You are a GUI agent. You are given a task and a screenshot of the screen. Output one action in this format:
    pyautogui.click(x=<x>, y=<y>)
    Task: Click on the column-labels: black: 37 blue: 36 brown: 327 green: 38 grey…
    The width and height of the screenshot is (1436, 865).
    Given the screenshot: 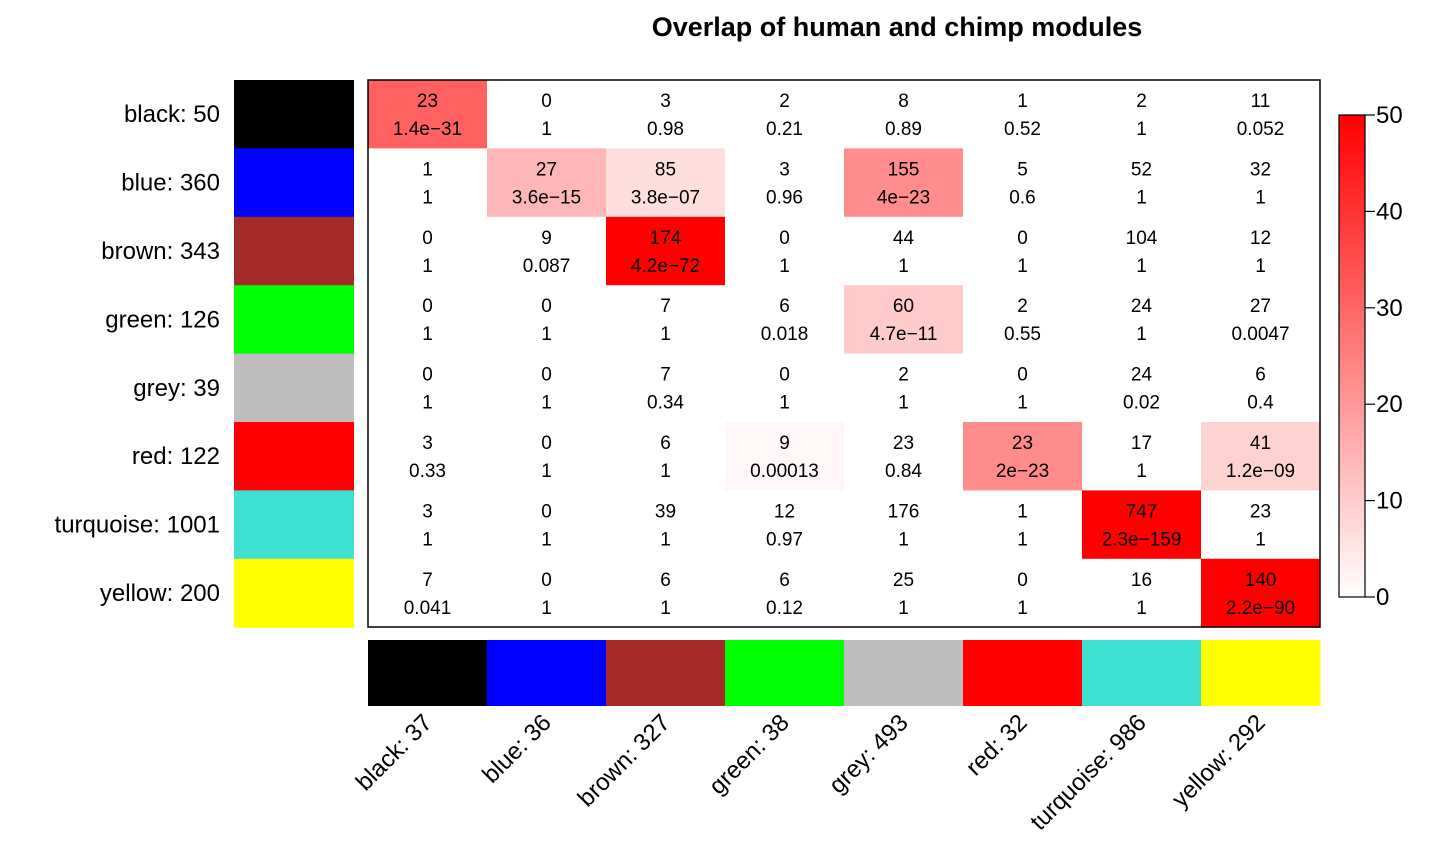 What is the action you would take?
    pyautogui.click(x=811, y=772)
    